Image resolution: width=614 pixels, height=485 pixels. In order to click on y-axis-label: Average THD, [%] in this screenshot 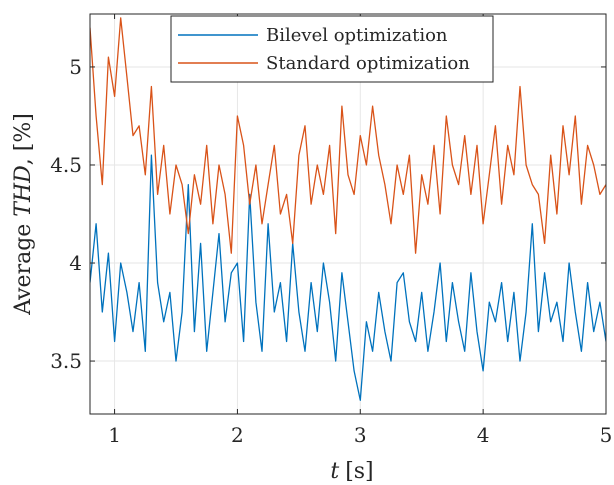, I will do `click(23, 214)`.